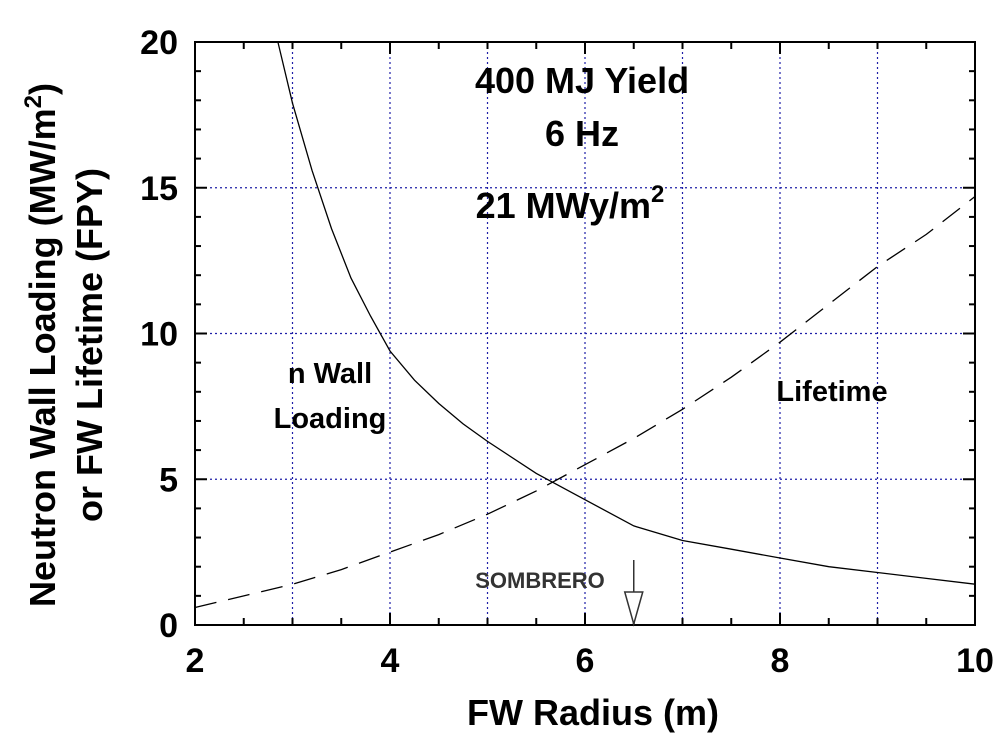 The width and height of the screenshot is (1003, 738). Describe the element at coordinates (41, 345) in the screenshot. I see `y-axis-title-line1: Neutron Wall Loading (MW/m2)` at that location.